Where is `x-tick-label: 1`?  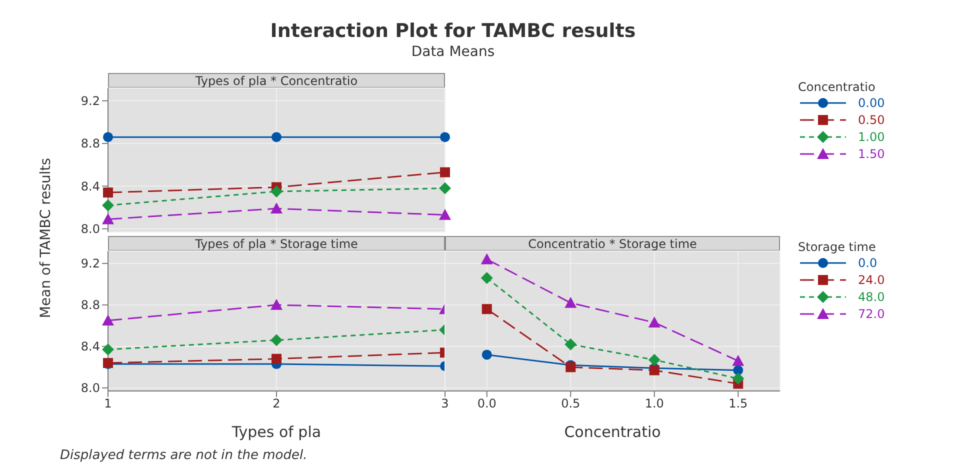 x-tick-label: 1 is located at coordinates (108, 403).